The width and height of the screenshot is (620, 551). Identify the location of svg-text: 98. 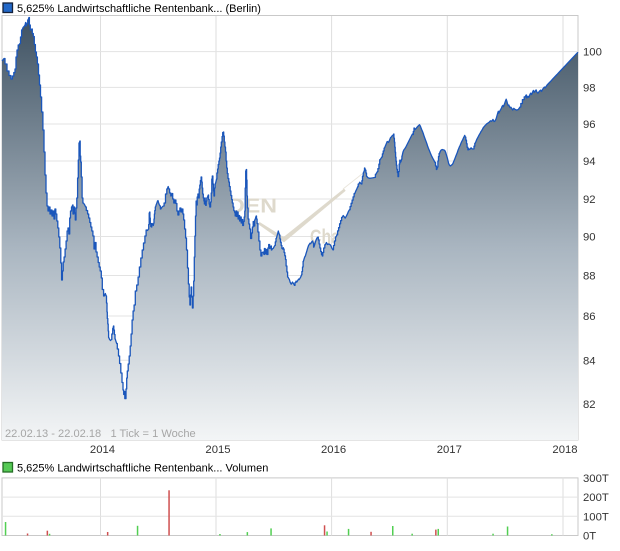
(589, 88).